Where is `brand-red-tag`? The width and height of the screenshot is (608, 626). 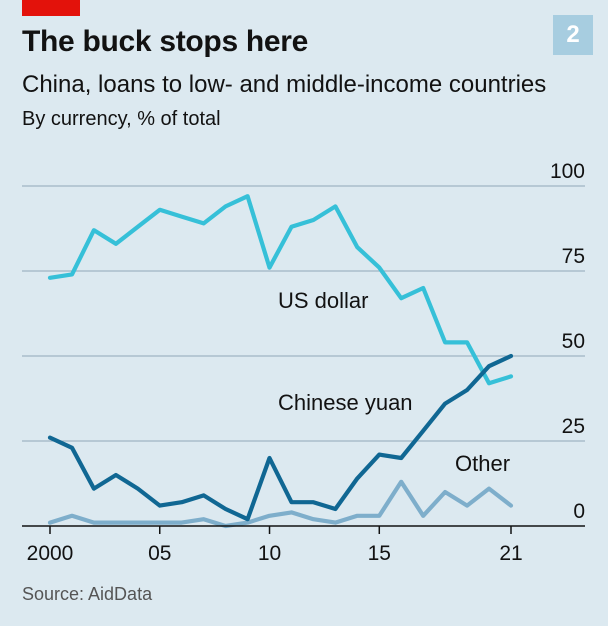
brand-red-tag is located at coordinates (51, 8).